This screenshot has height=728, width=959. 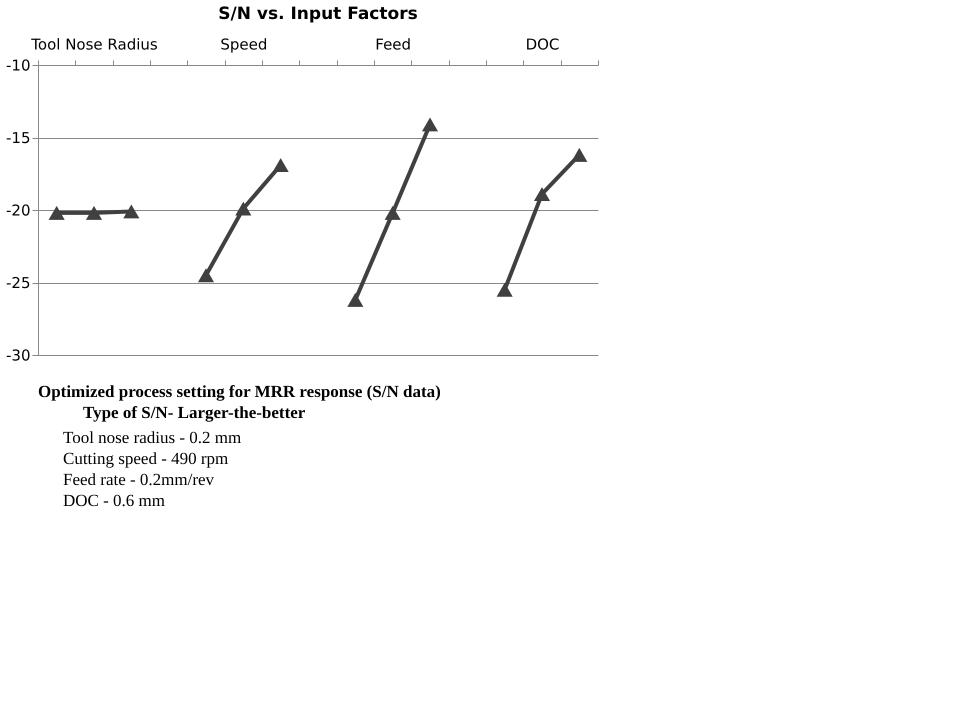 I want to click on text: Type of S/N- Larger-the-better, so click(x=194, y=412).